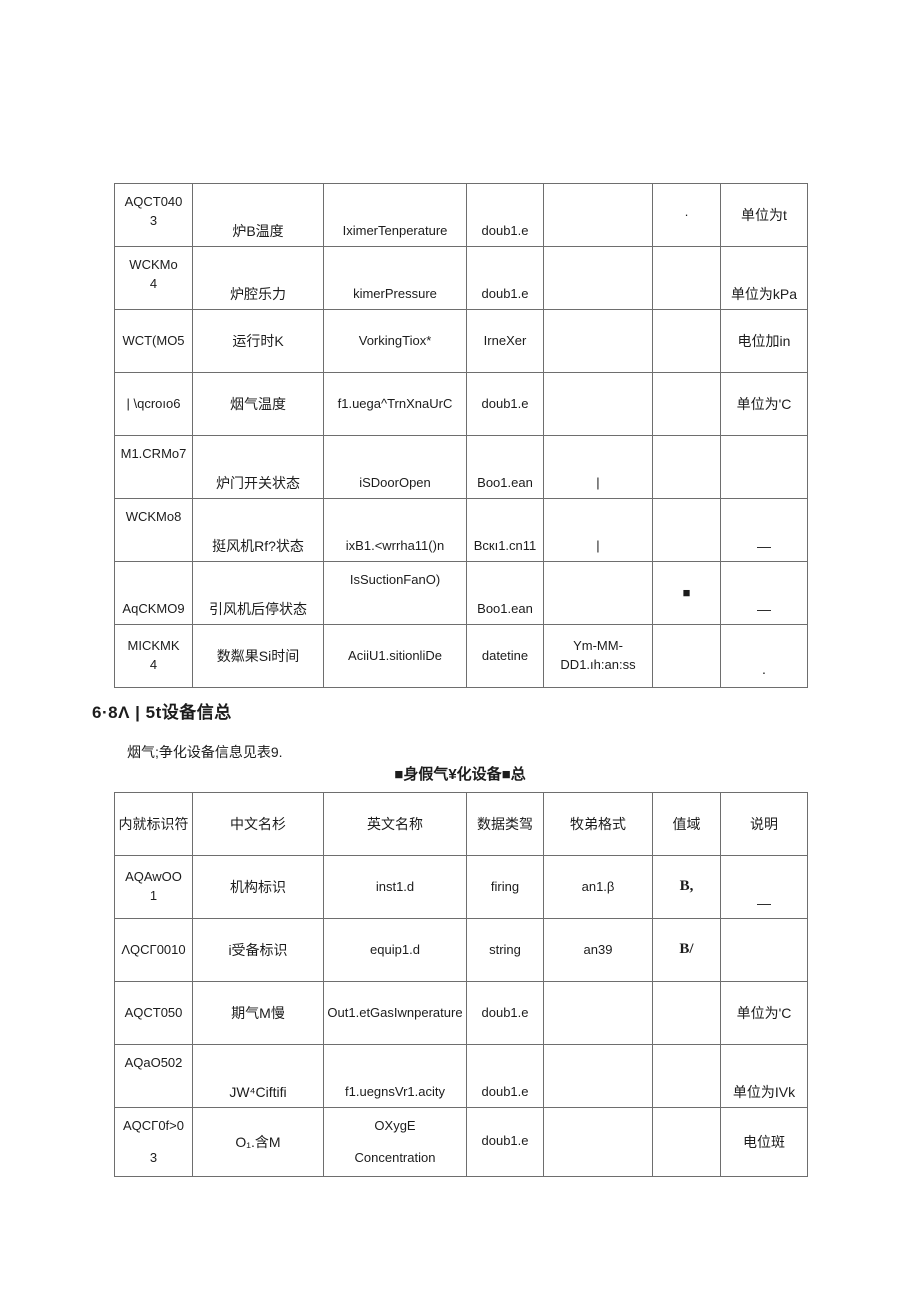 This screenshot has width=920, height=1301. Describe the element at coordinates (395, 823) in the screenshot. I see `cell-text-line: 英文名称` at that location.